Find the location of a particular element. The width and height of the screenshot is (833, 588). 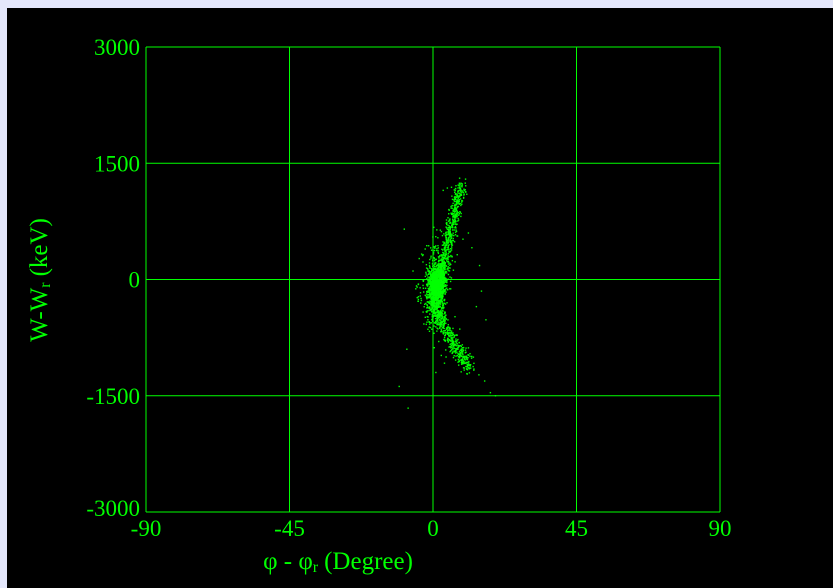

data-point-1952 is located at coordinates (443, 282).